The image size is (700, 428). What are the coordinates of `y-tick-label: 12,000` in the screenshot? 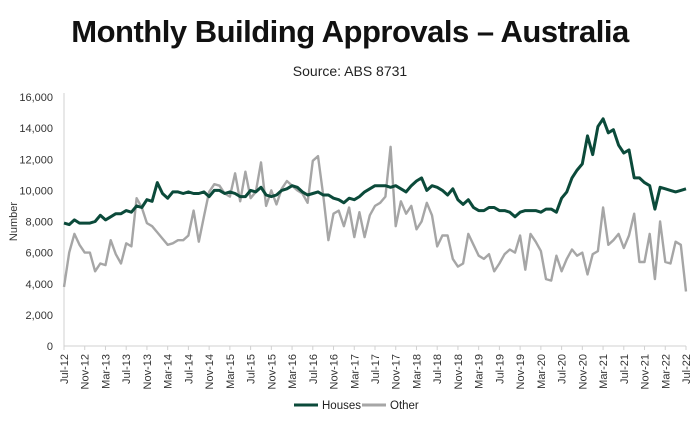 It's located at (36, 160).